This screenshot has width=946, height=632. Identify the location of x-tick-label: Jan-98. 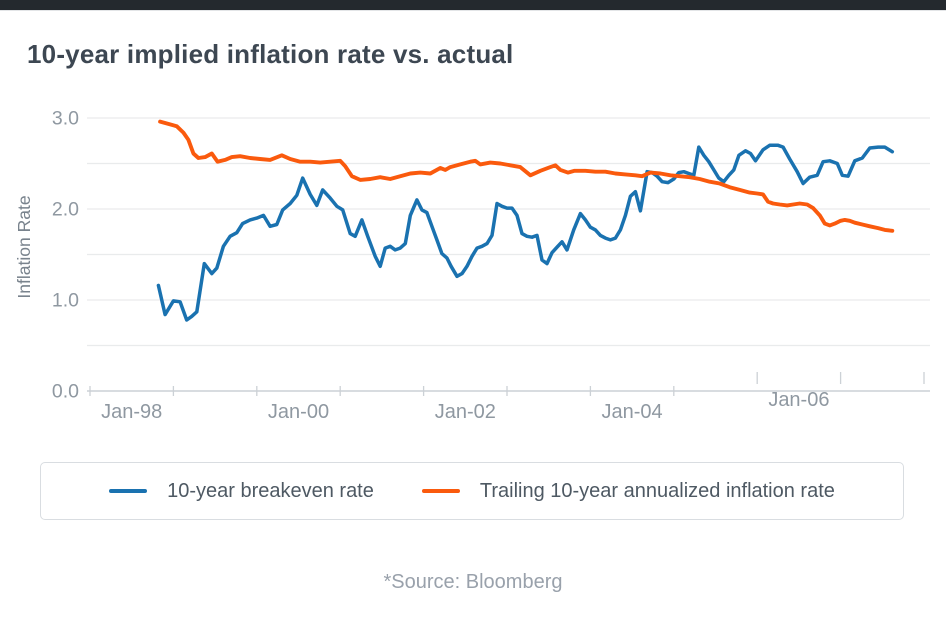
(131, 412).